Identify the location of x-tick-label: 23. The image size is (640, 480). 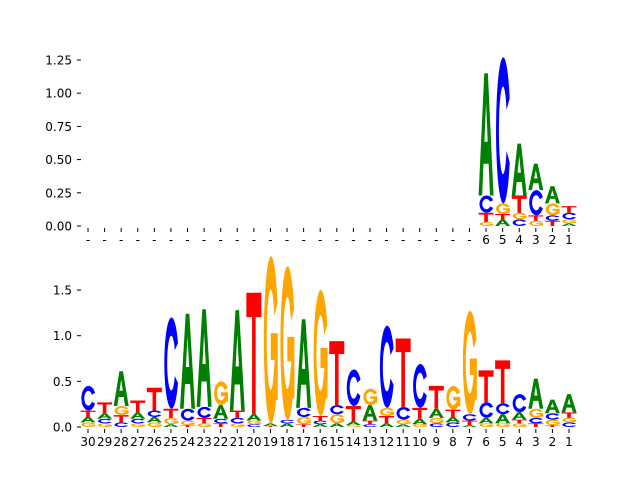
(203, 442).